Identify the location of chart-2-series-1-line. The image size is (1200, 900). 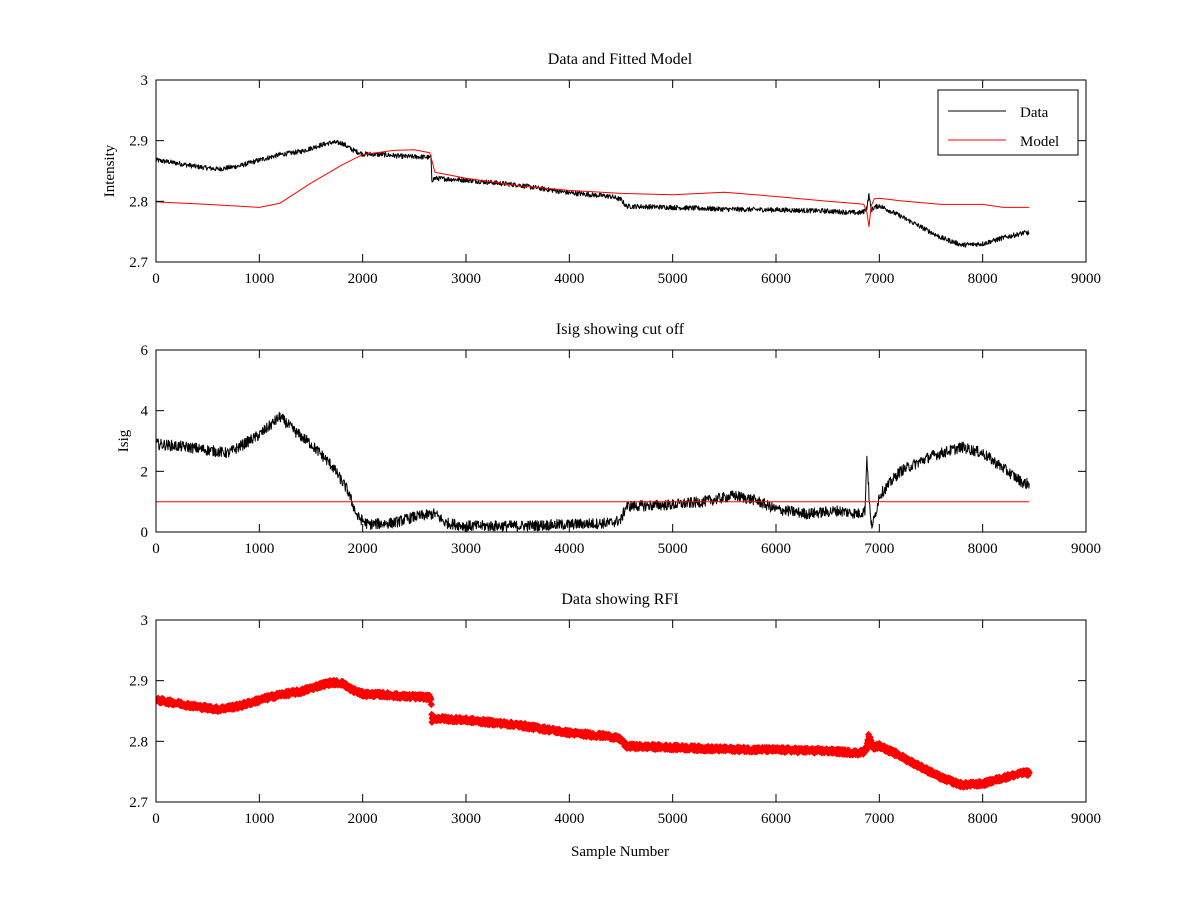
(593, 471).